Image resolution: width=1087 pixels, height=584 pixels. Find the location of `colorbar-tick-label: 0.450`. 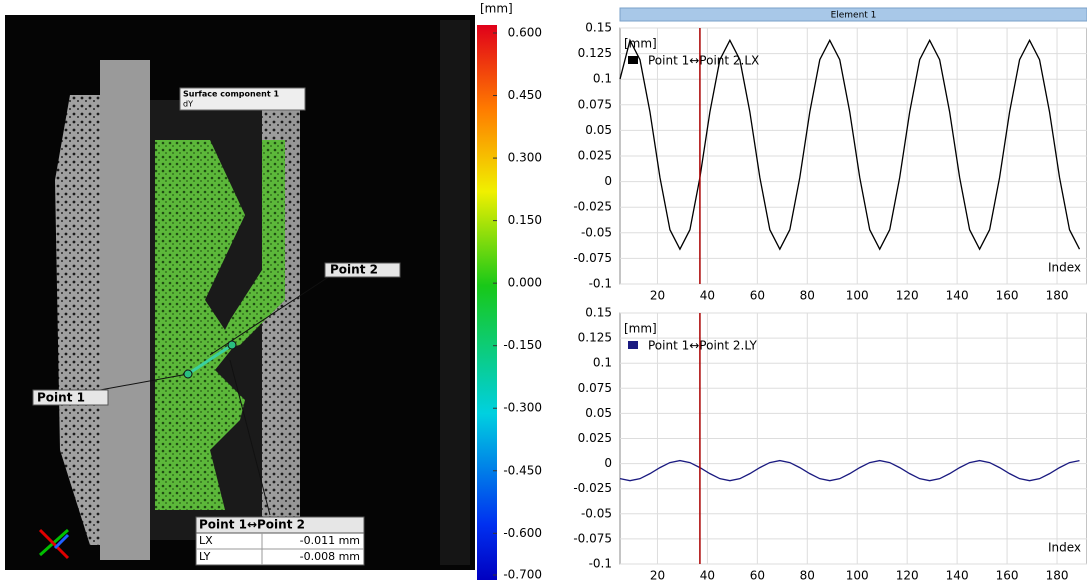

colorbar-tick-label: 0.450 is located at coordinates (525, 95).